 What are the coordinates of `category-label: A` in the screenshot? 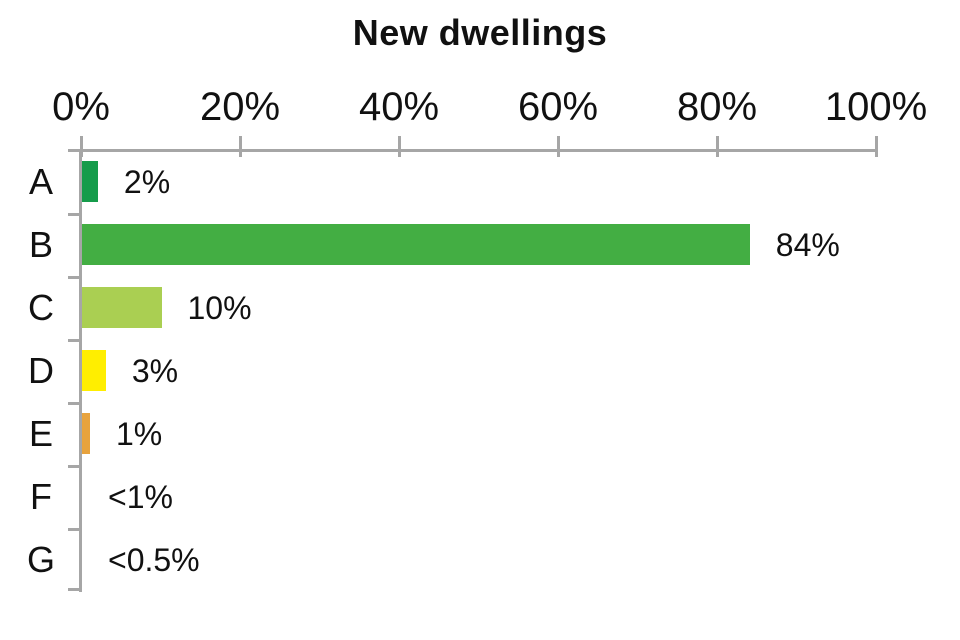 It's located at (40, 181).